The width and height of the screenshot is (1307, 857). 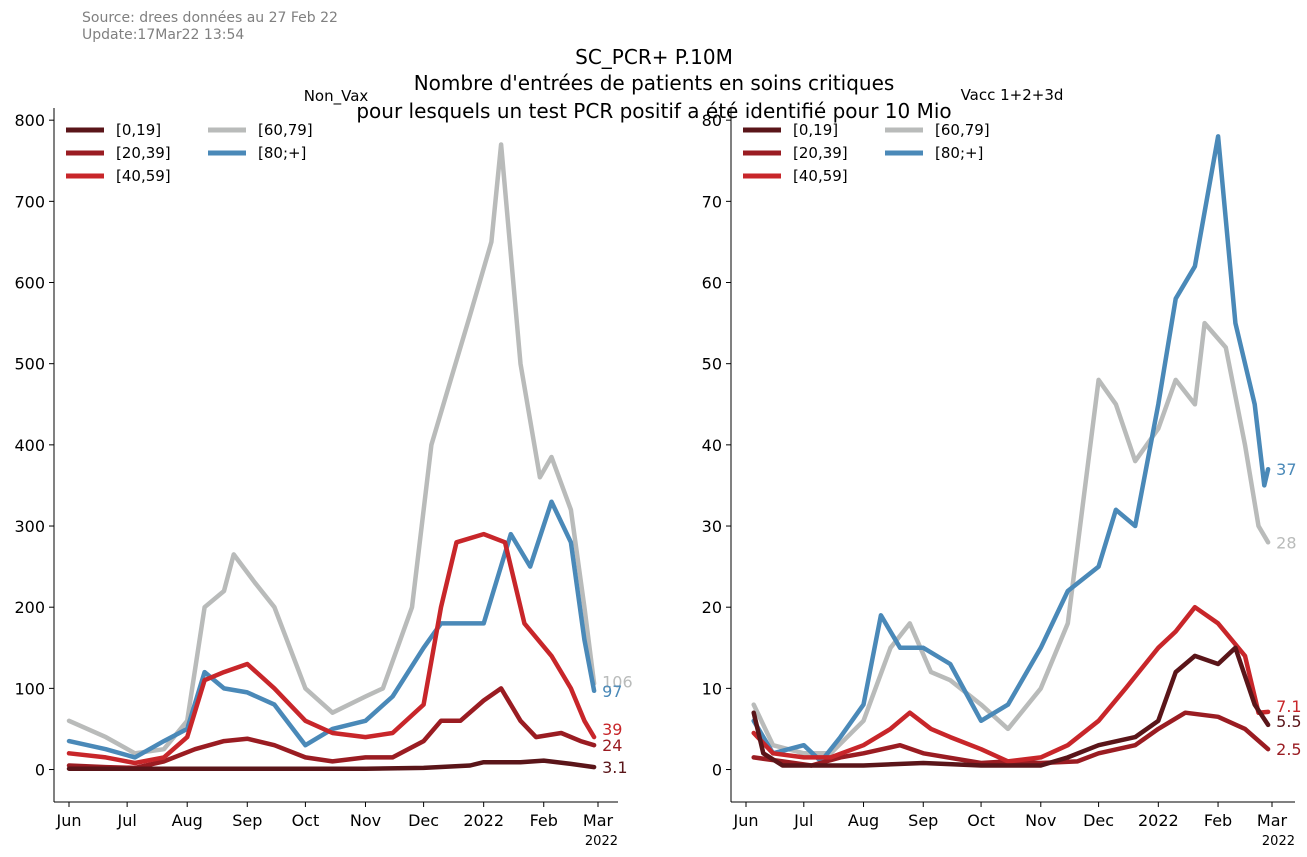 What do you see at coordinates (1288, 721) in the screenshot?
I see `series-end-label: 5.5` at bounding box center [1288, 721].